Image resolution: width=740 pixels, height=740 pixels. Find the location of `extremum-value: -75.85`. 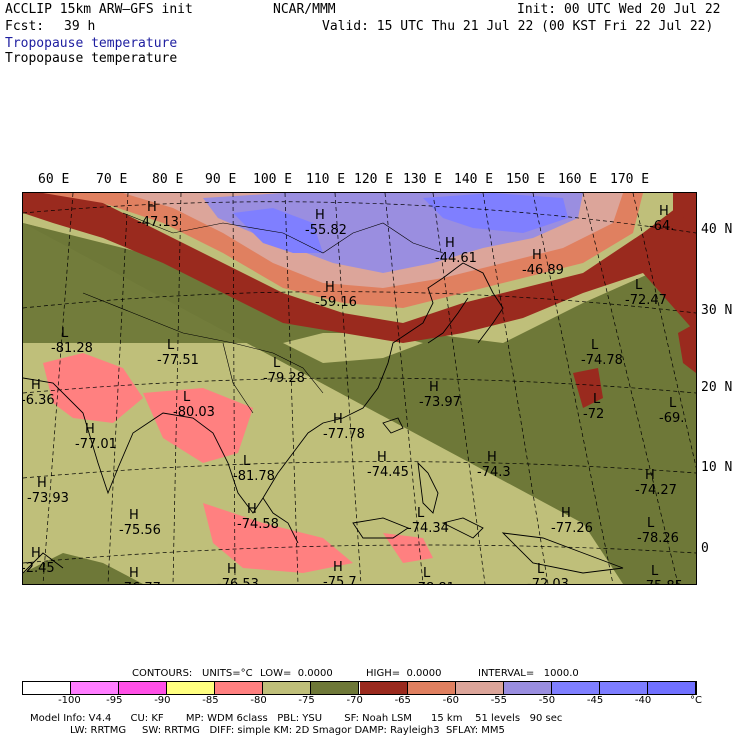

extremum-value: -75.85 is located at coordinates (662, 581).